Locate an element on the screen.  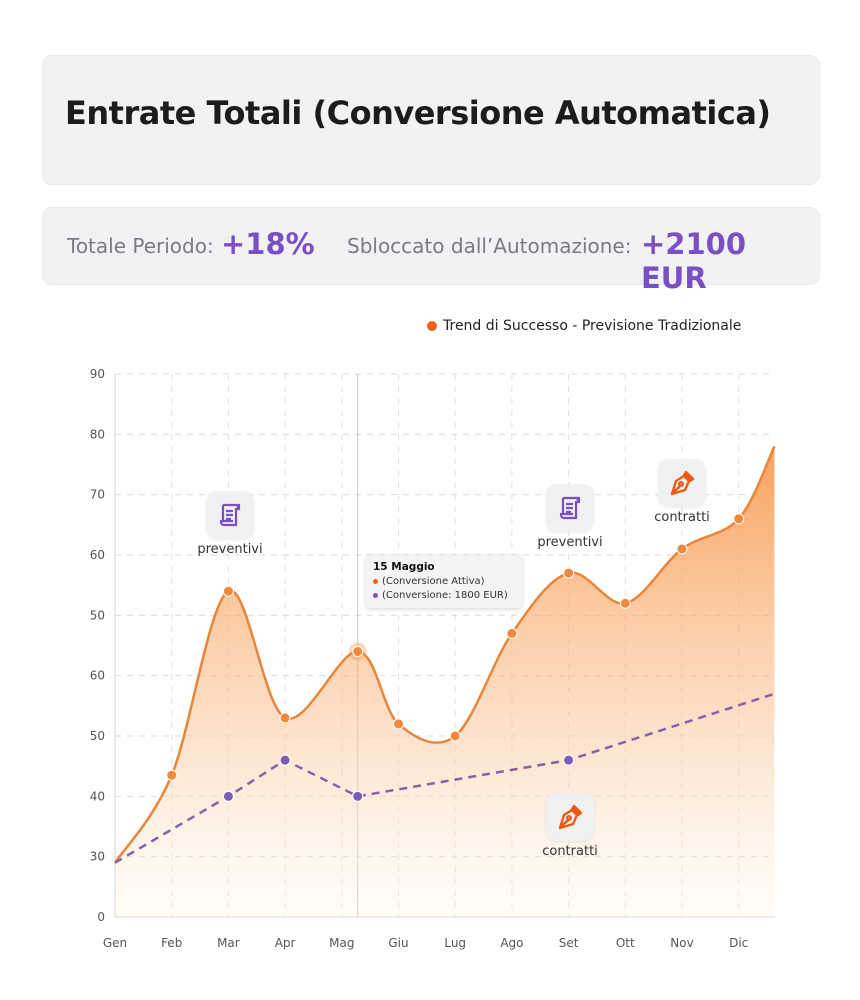
x-tick-label: Mag is located at coordinates (341, 943).